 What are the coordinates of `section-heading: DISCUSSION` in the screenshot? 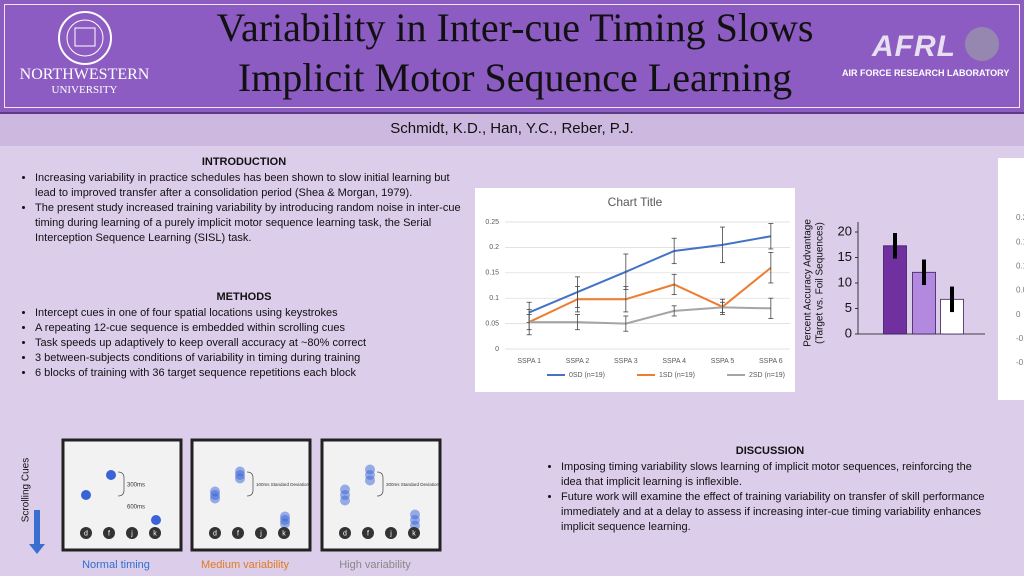 It's located at (770, 451).